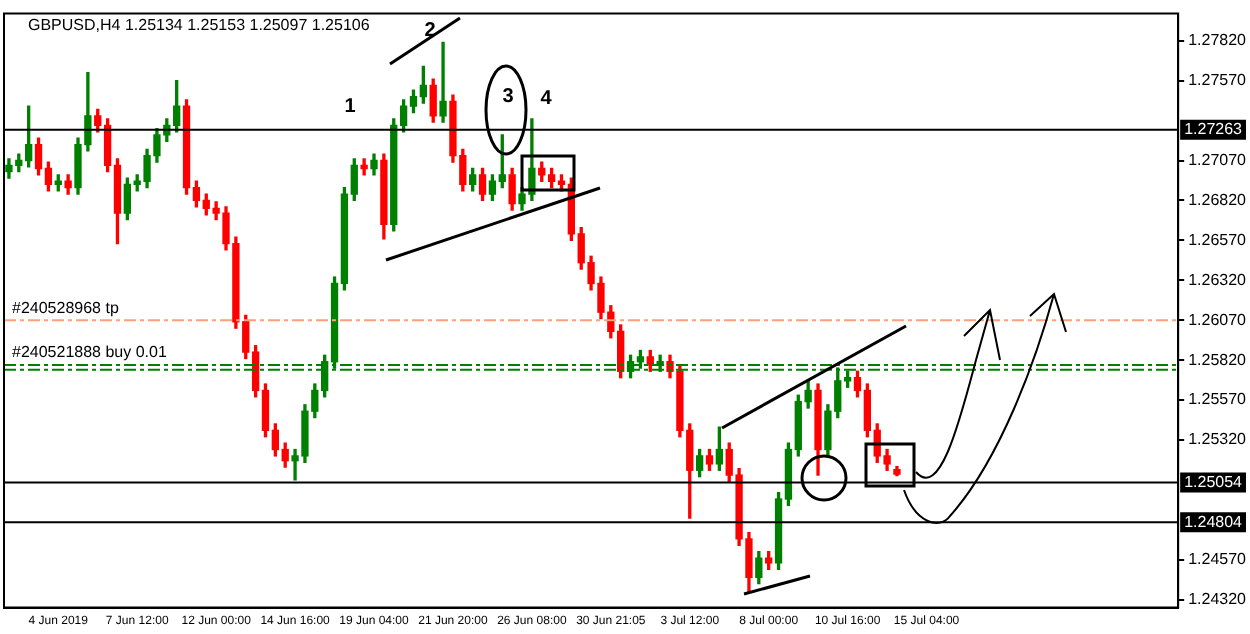 Image resolution: width=1250 pixels, height=634 pixels. Describe the element at coordinates (1214, 521) in the screenshot. I see `ref-line-label: 1.24804` at that location.